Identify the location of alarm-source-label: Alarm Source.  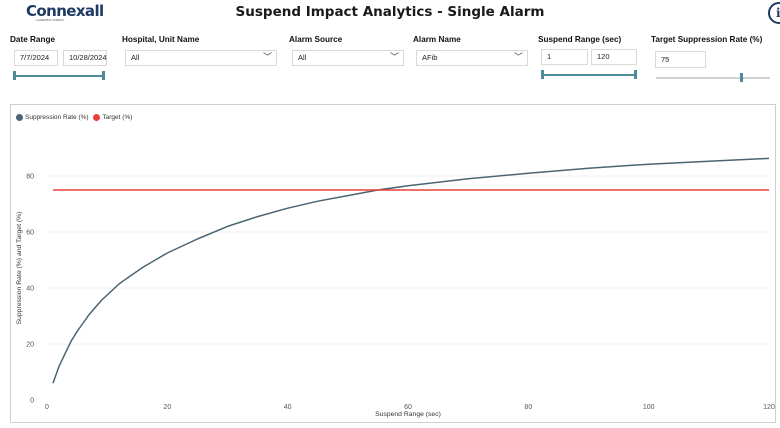
(316, 39).